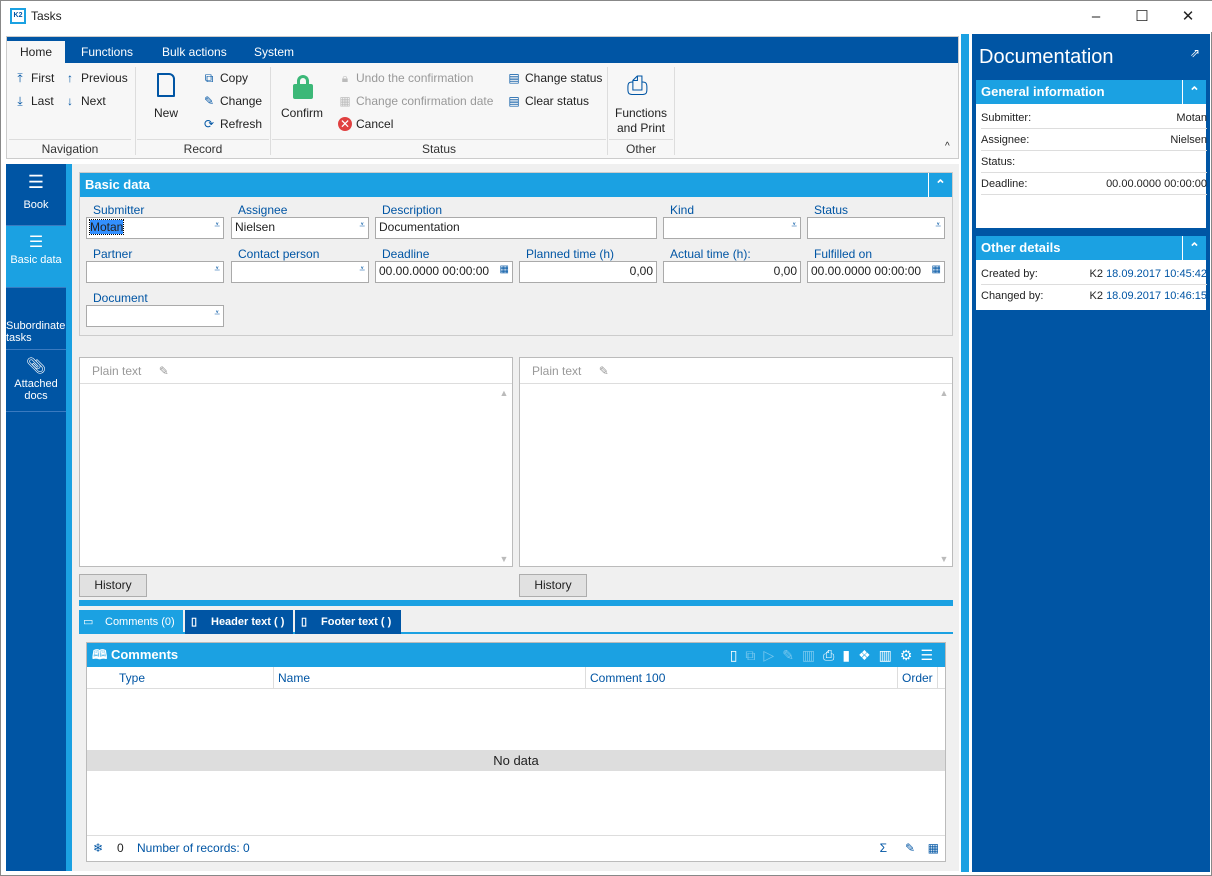 This screenshot has height=876, width=1212. What do you see at coordinates (406, 78) in the screenshot?
I see `undo-confirmation-button: 🔒︎ Undo the confirmation` at bounding box center [406, 78].